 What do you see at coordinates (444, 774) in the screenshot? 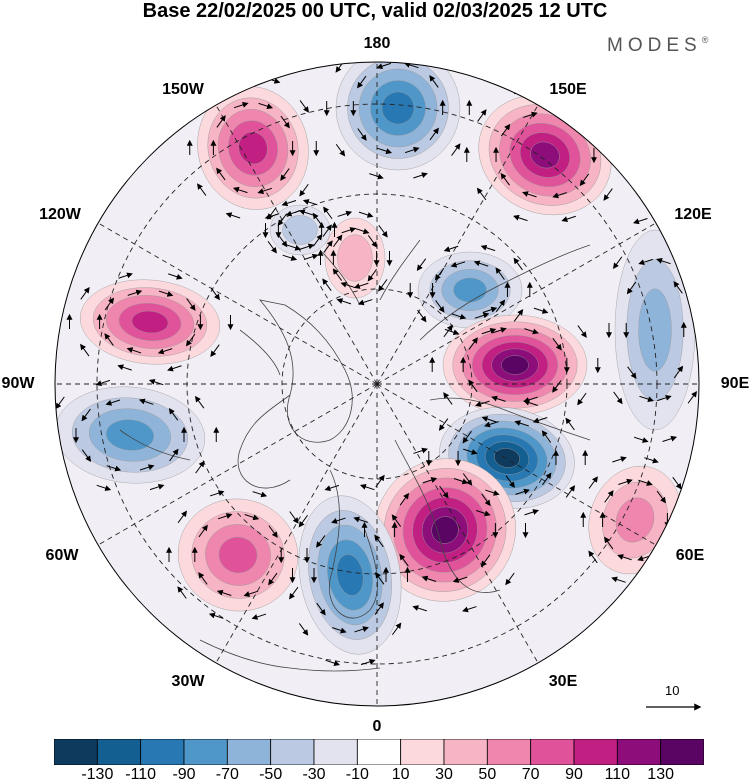
I see `colorbar-tick-label: 30` at bounding box center [444, 774].